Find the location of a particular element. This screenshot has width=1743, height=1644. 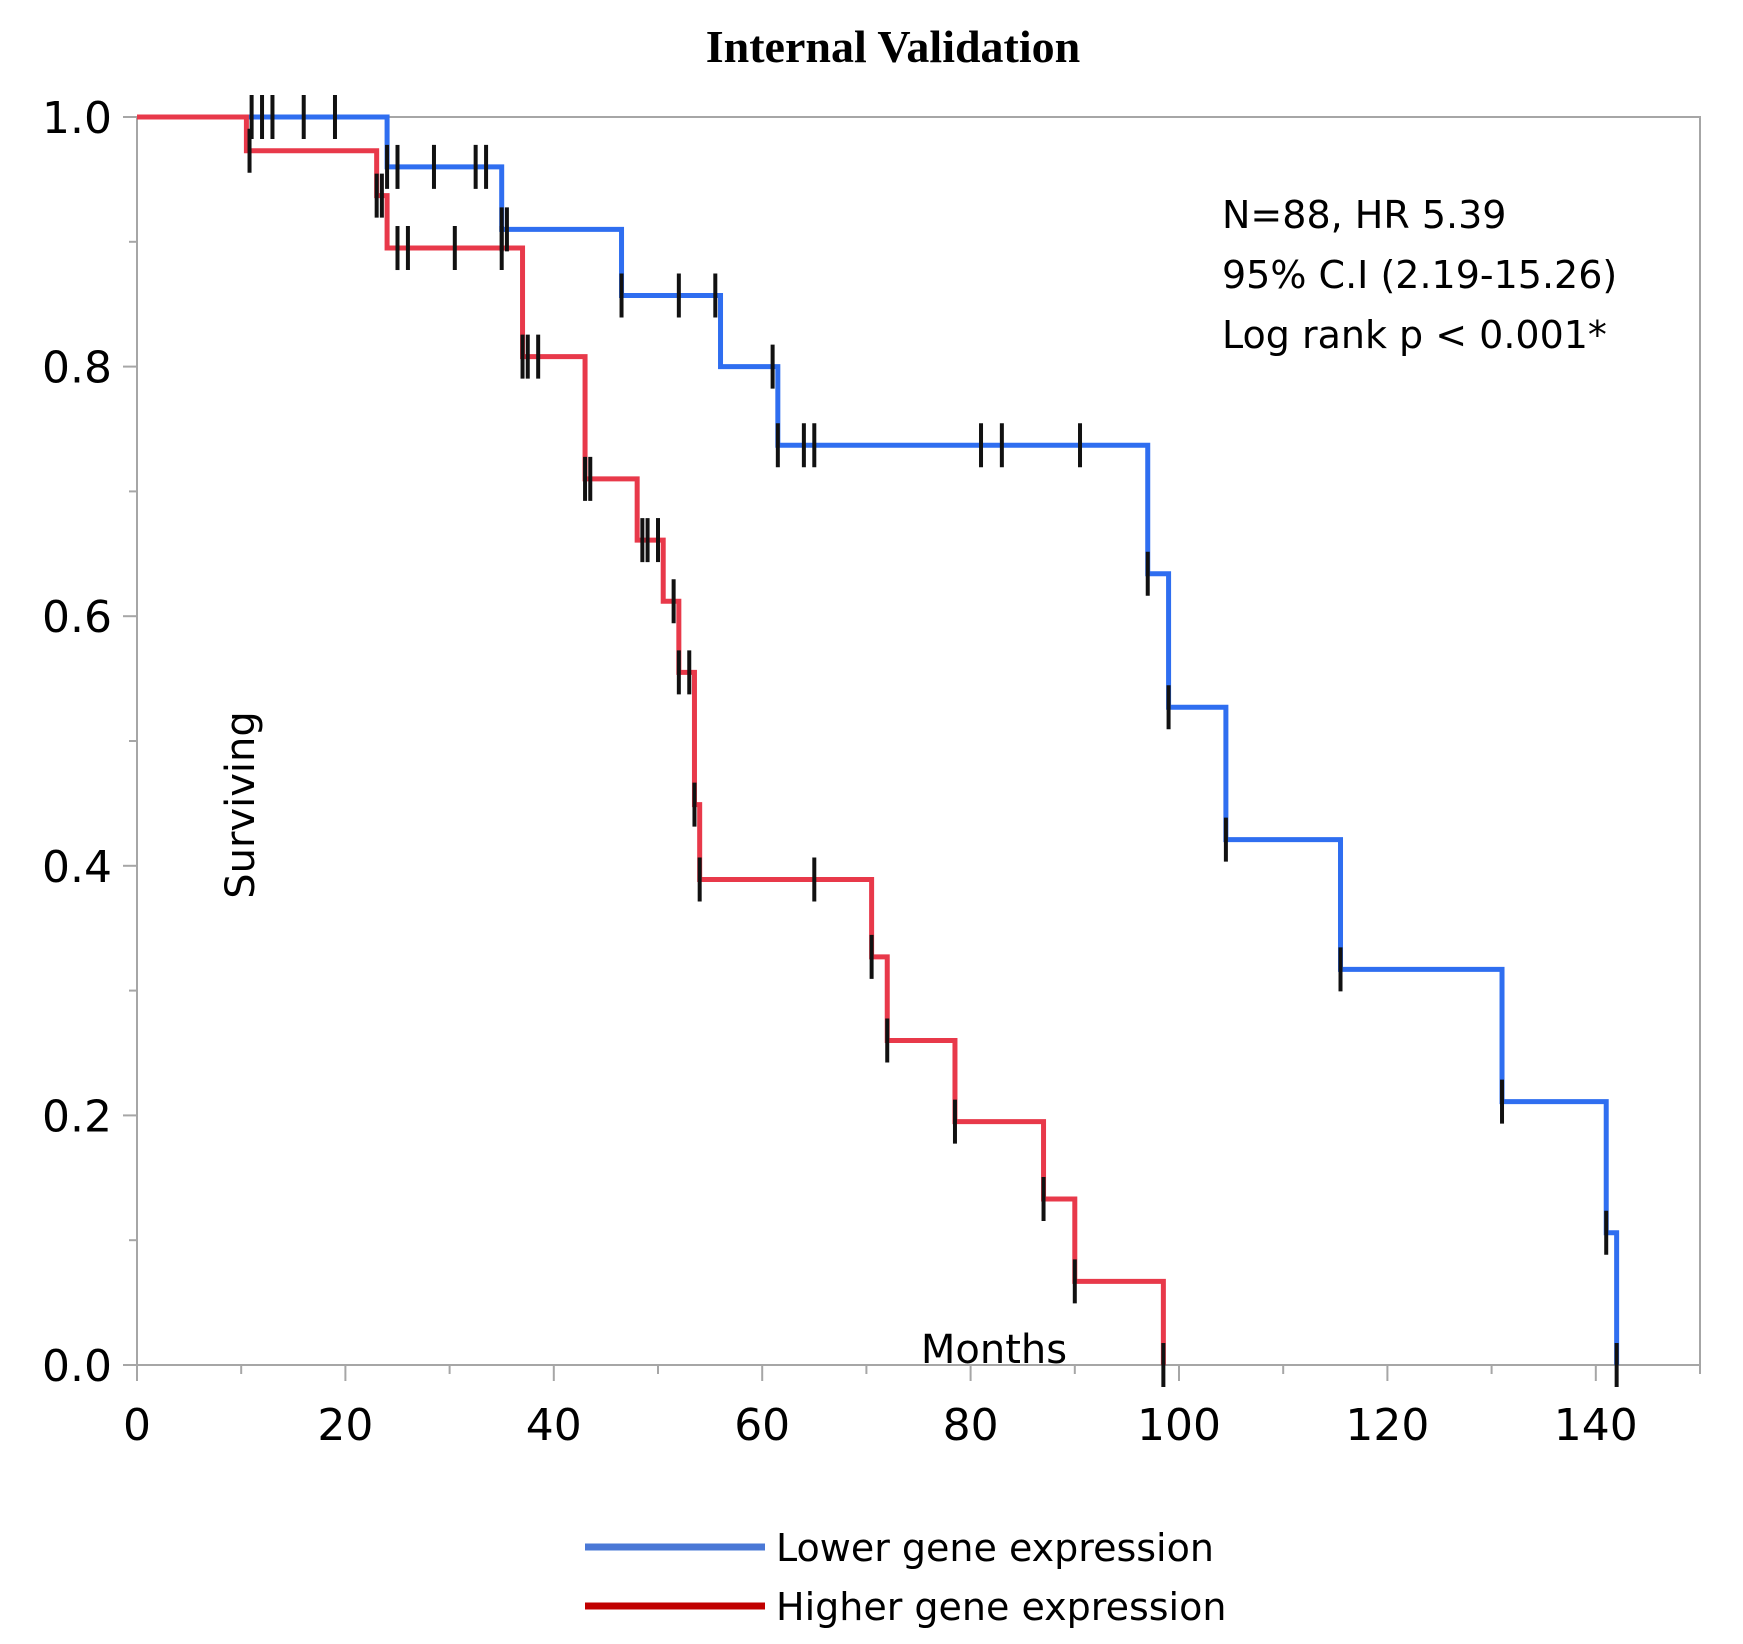

annotation-ci: 95% C.I (2.19-15.26) is located at coordinates (1419, 275).